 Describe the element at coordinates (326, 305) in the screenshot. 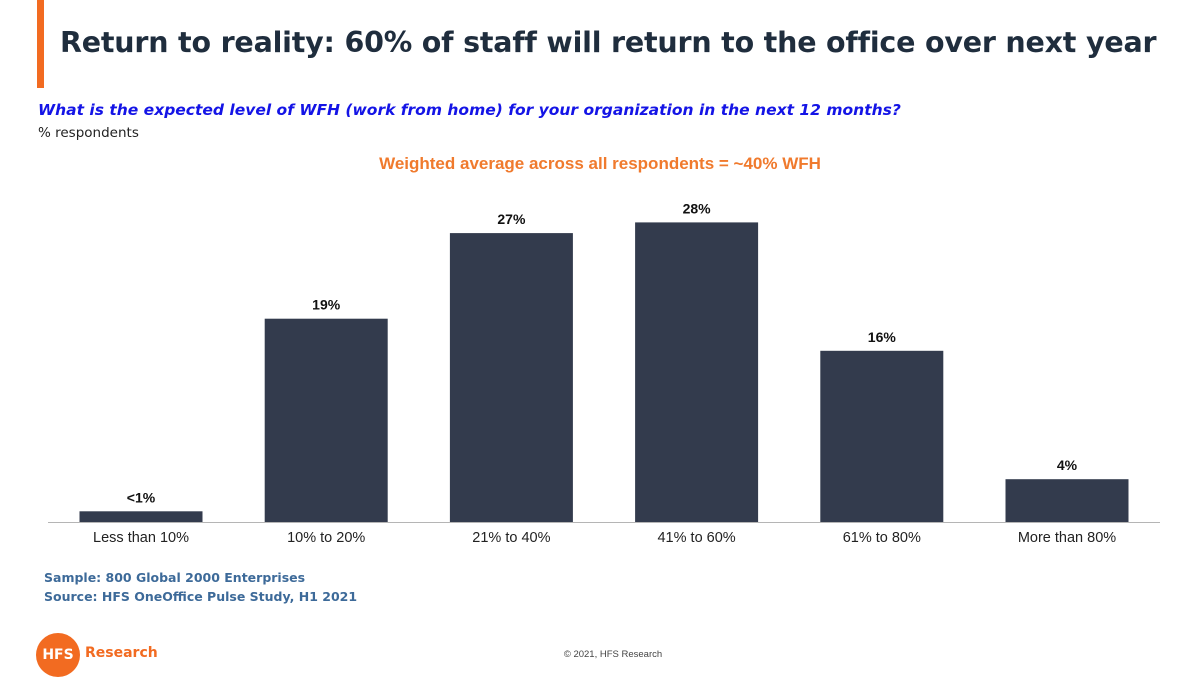

I see `data-label-2: 19%` at that location.